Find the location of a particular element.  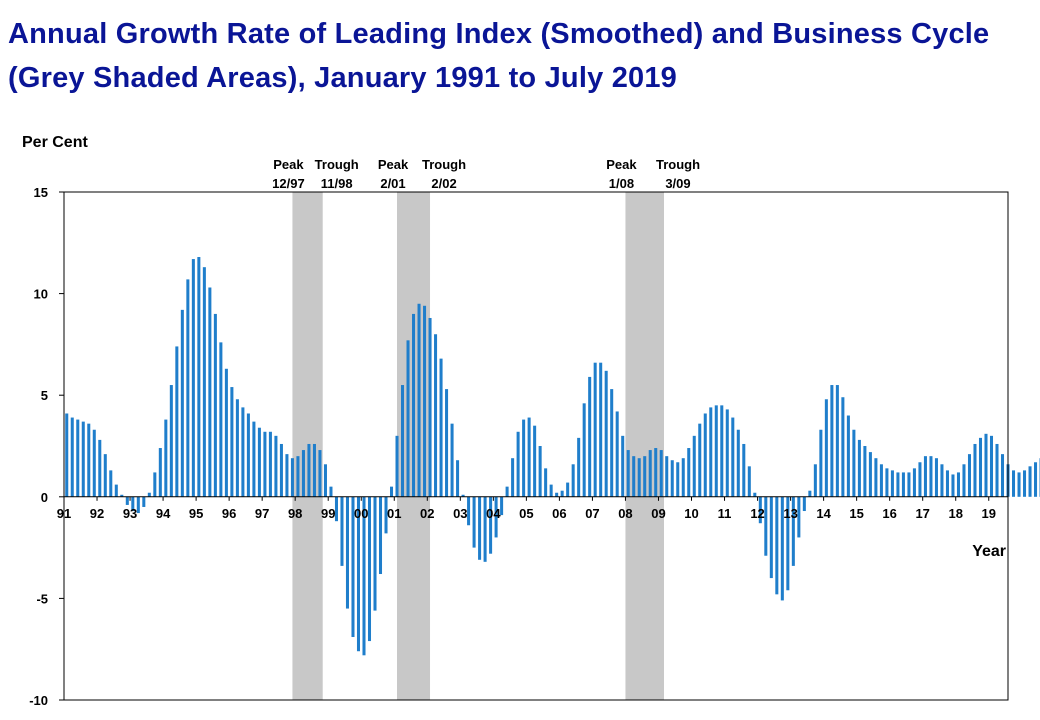

trough-date-3: 3/09 is located at coordinates (677, 183).